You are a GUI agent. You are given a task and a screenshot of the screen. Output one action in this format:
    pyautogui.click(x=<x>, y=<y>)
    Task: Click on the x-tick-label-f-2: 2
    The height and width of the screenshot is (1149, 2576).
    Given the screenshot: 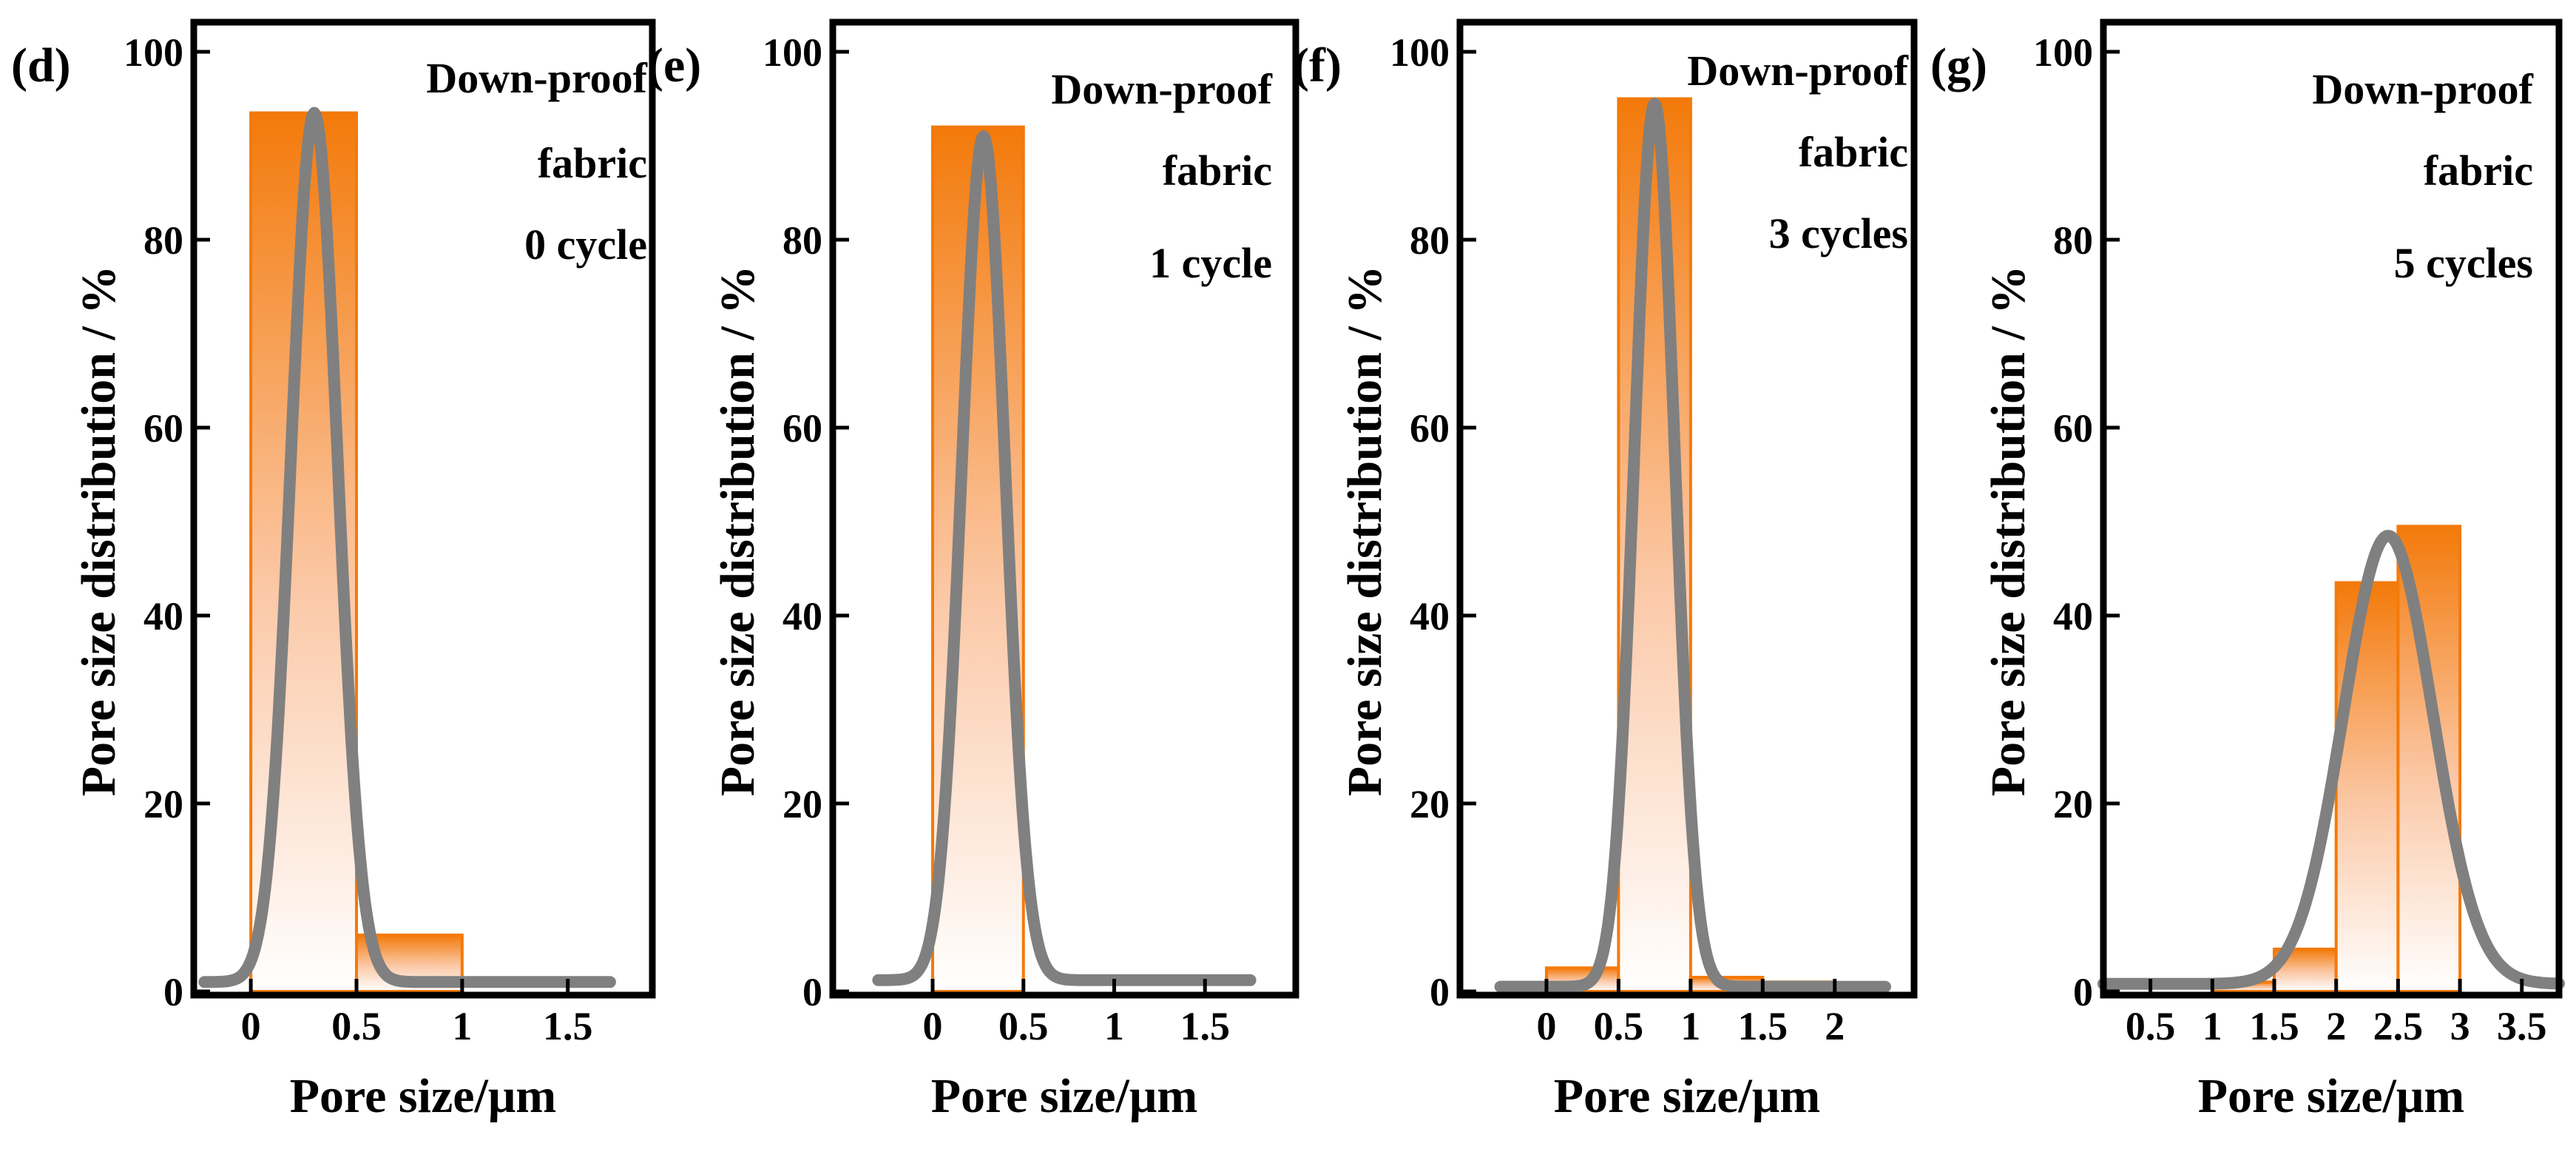 What is the action you would take?
    pyautogui.click(x=1835, y=1026)
    